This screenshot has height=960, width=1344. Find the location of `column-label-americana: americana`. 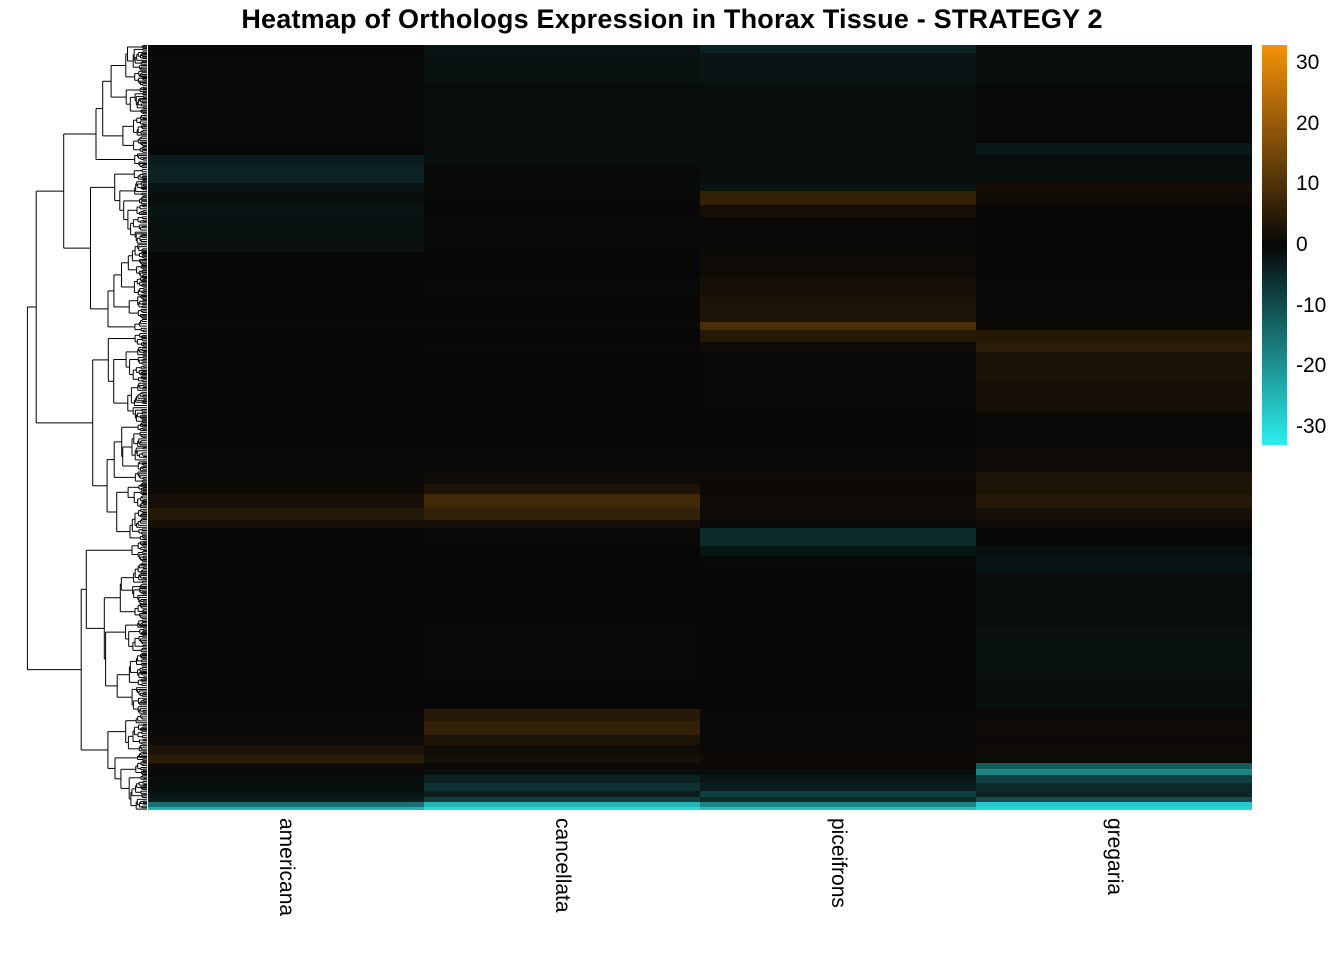

column-label-americana: americana is located at coordinates (286, 867).